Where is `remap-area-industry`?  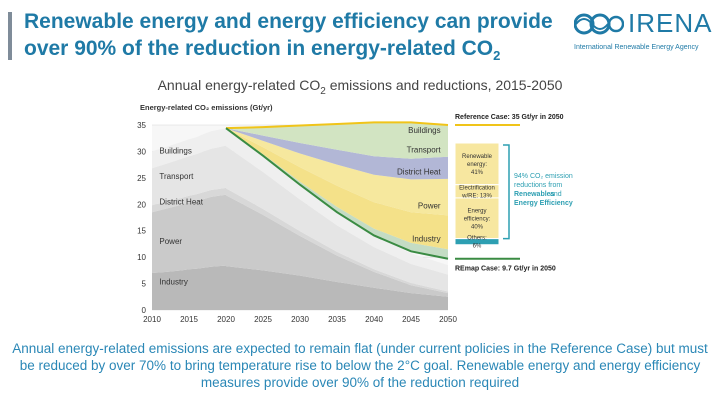 remap-area-industry is located at coordinates (337, 288).